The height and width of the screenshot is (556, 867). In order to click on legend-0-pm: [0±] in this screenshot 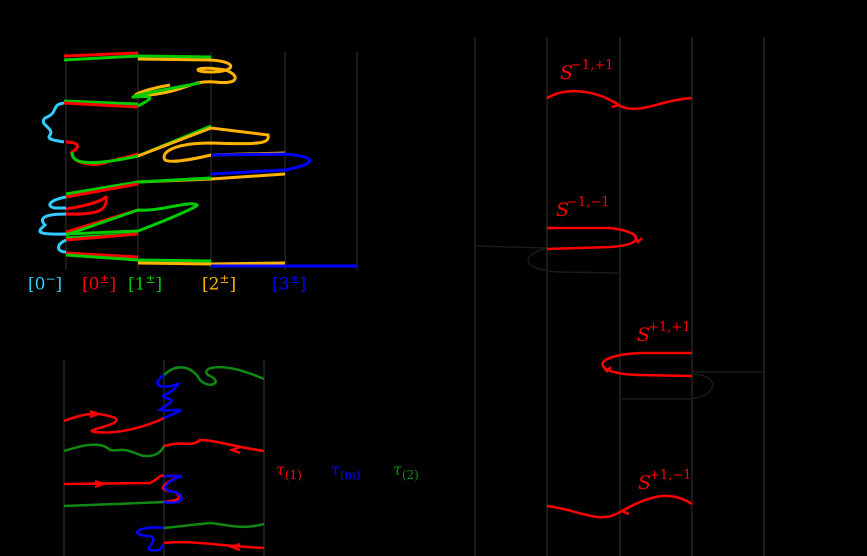, I will do `click(99, 283)`.